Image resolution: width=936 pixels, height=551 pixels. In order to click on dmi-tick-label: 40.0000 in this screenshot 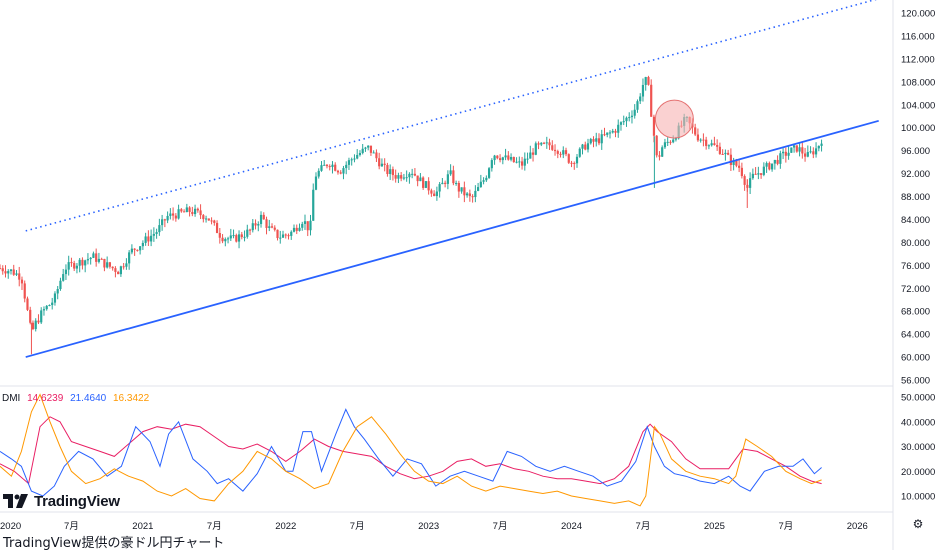, I will do `click(918, 422)`.